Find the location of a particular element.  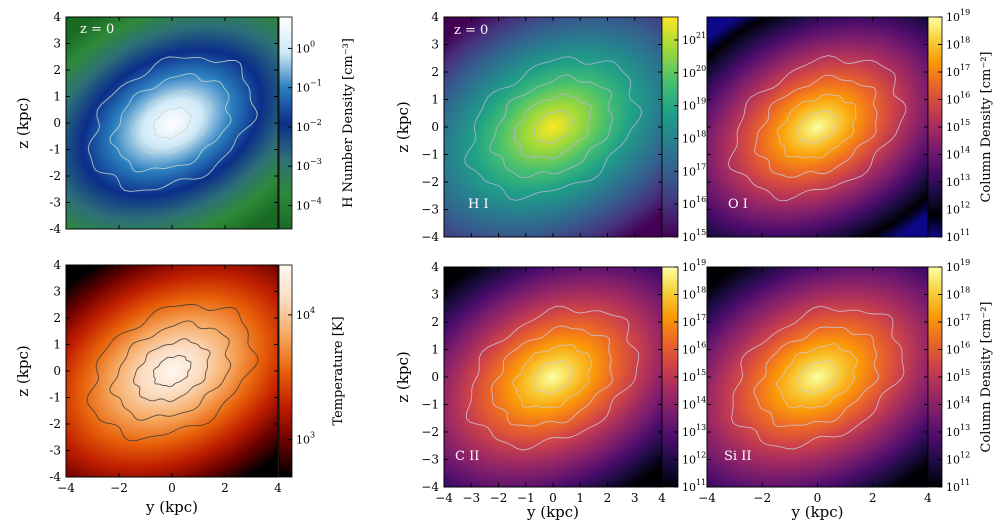

colorbar-tick-exponent: 11 is located at coordinates (701, 482).